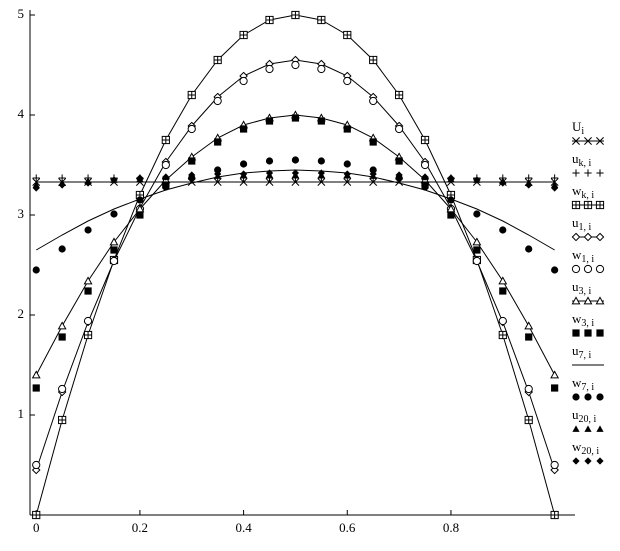  I want to click on legend-label: u20, i, so click(584, 416).